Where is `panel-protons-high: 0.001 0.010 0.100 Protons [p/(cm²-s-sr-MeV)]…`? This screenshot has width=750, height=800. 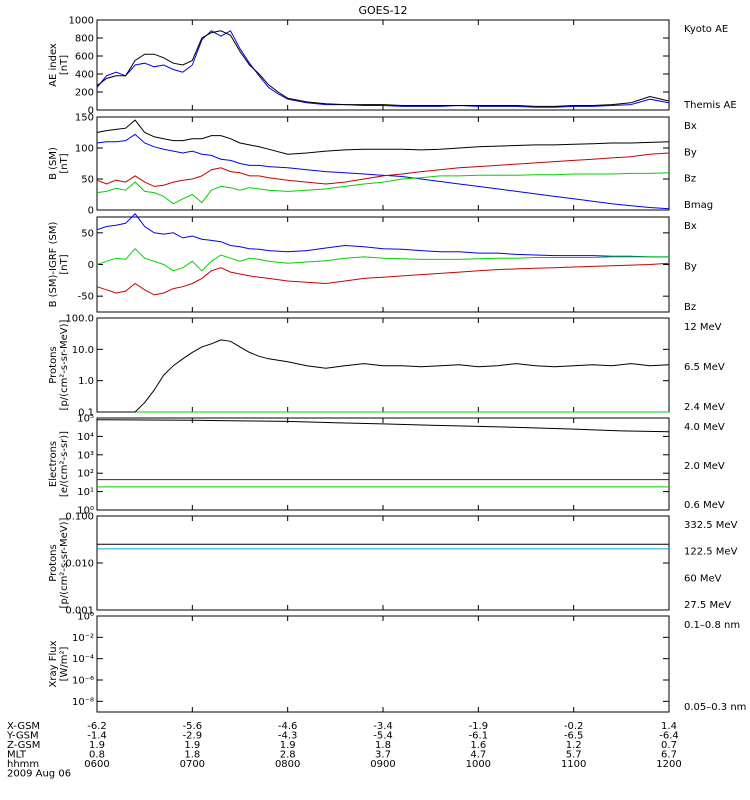
panel-protons-high: 0.001 0.010 0.100 Protons [p/(cm²-s-sr-MeV)]… is located at coordinates (393, 564).